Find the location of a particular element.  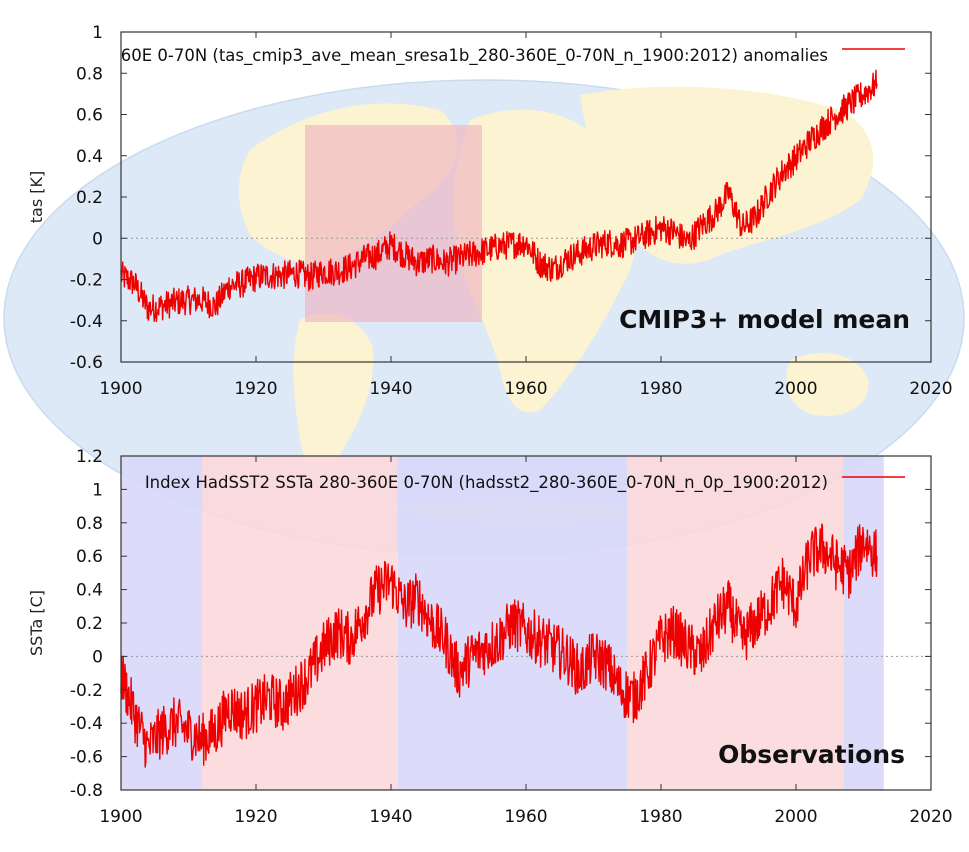

map-south-america is located at coordinates (333, 391).